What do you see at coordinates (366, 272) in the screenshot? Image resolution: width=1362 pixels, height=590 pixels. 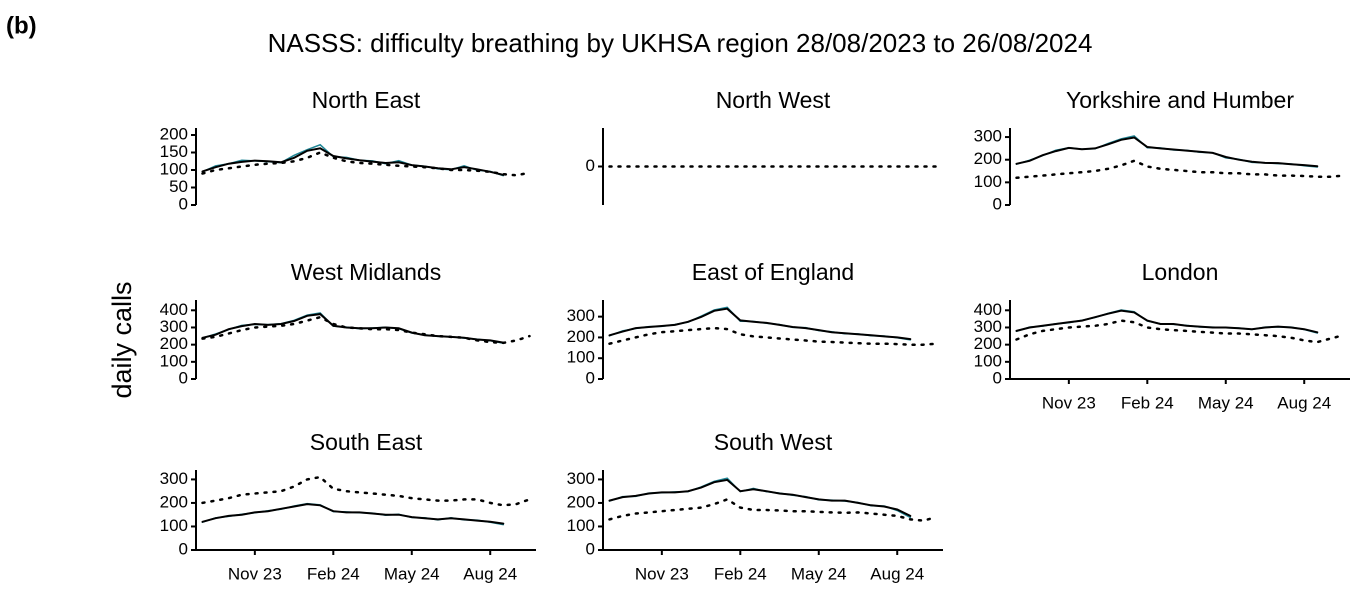 I see `panel-title: West Midlands` at bounding box center [366, 272].